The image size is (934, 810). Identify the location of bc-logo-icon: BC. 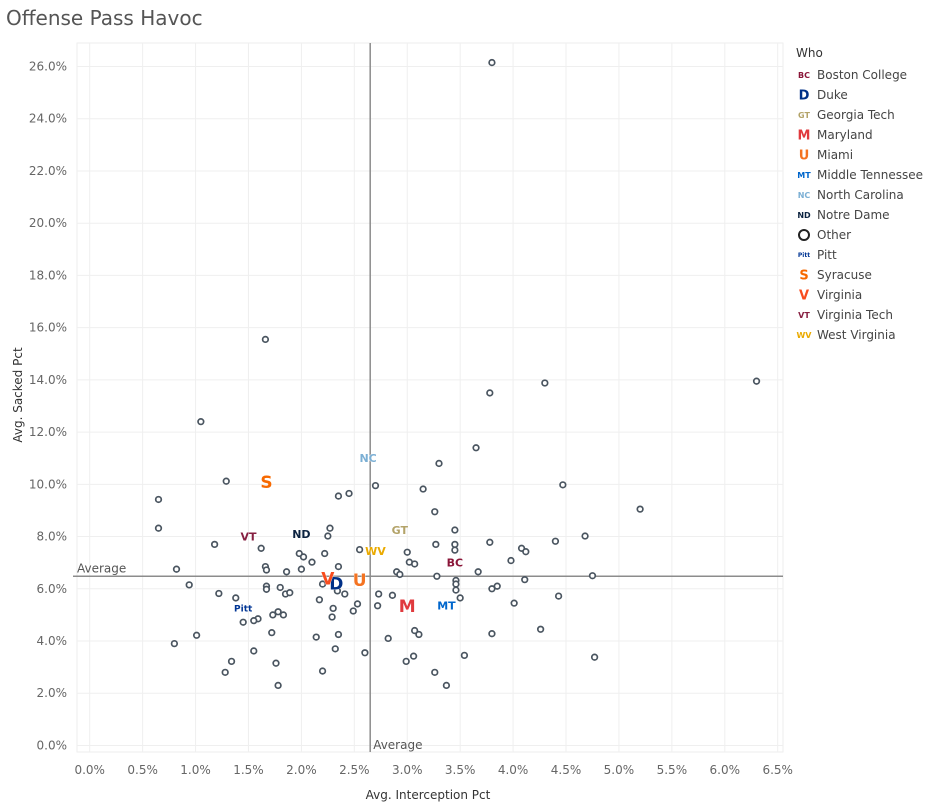
(804, 75).